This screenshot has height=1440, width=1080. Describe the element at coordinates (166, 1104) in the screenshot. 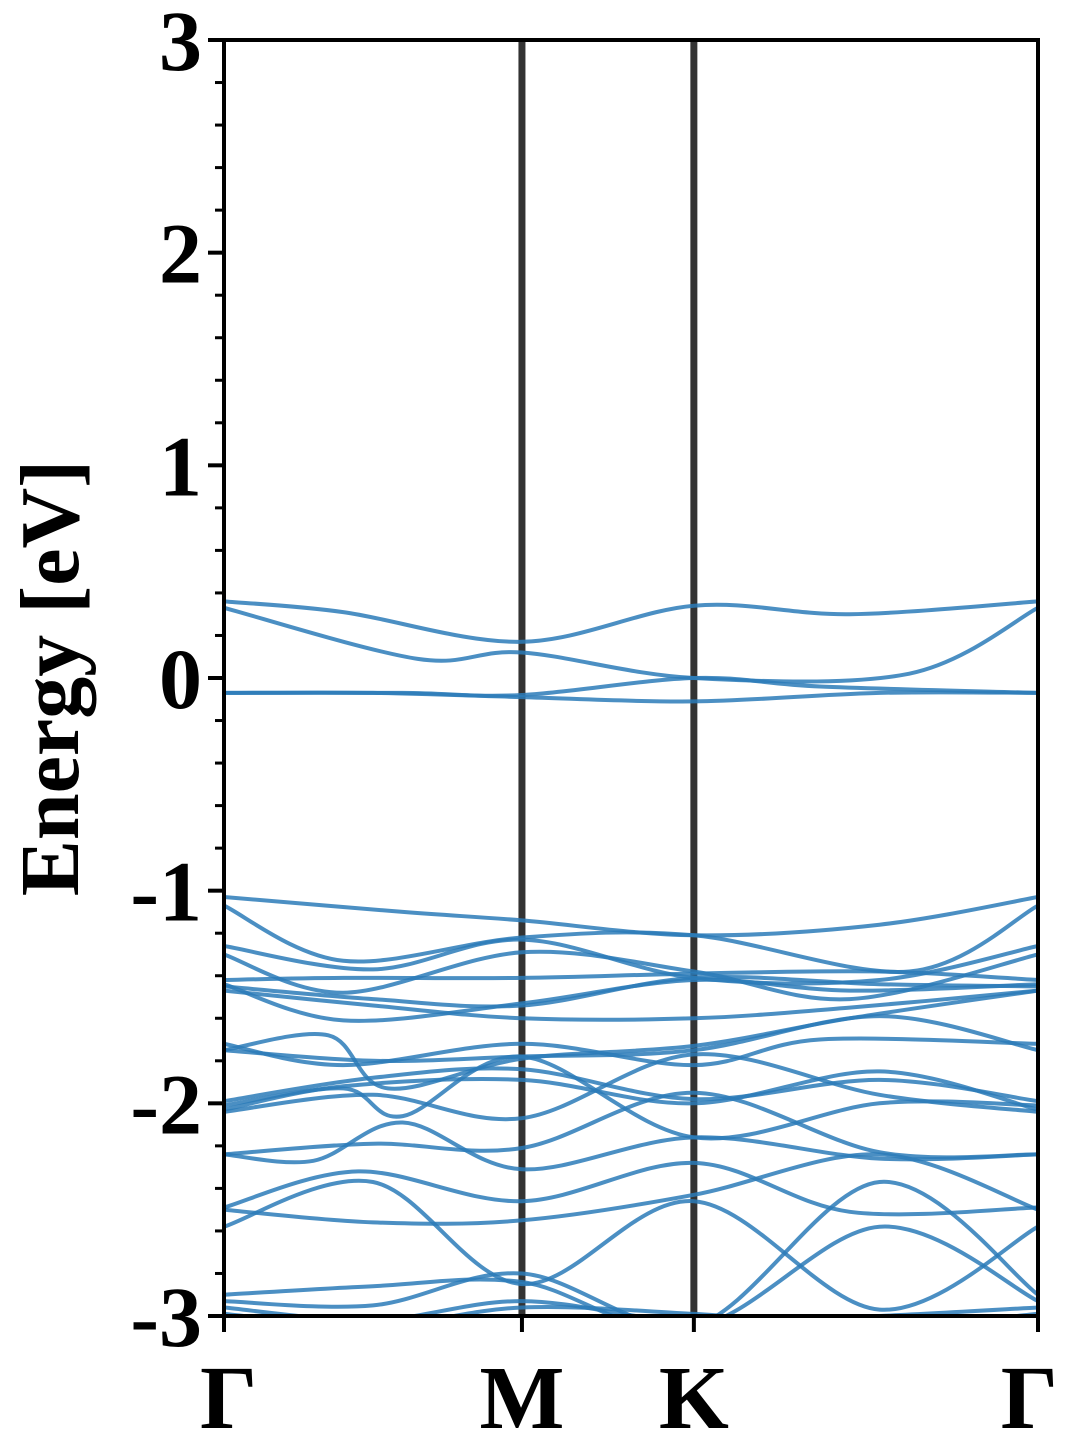

I see `y-tick-label: -2` at that location.